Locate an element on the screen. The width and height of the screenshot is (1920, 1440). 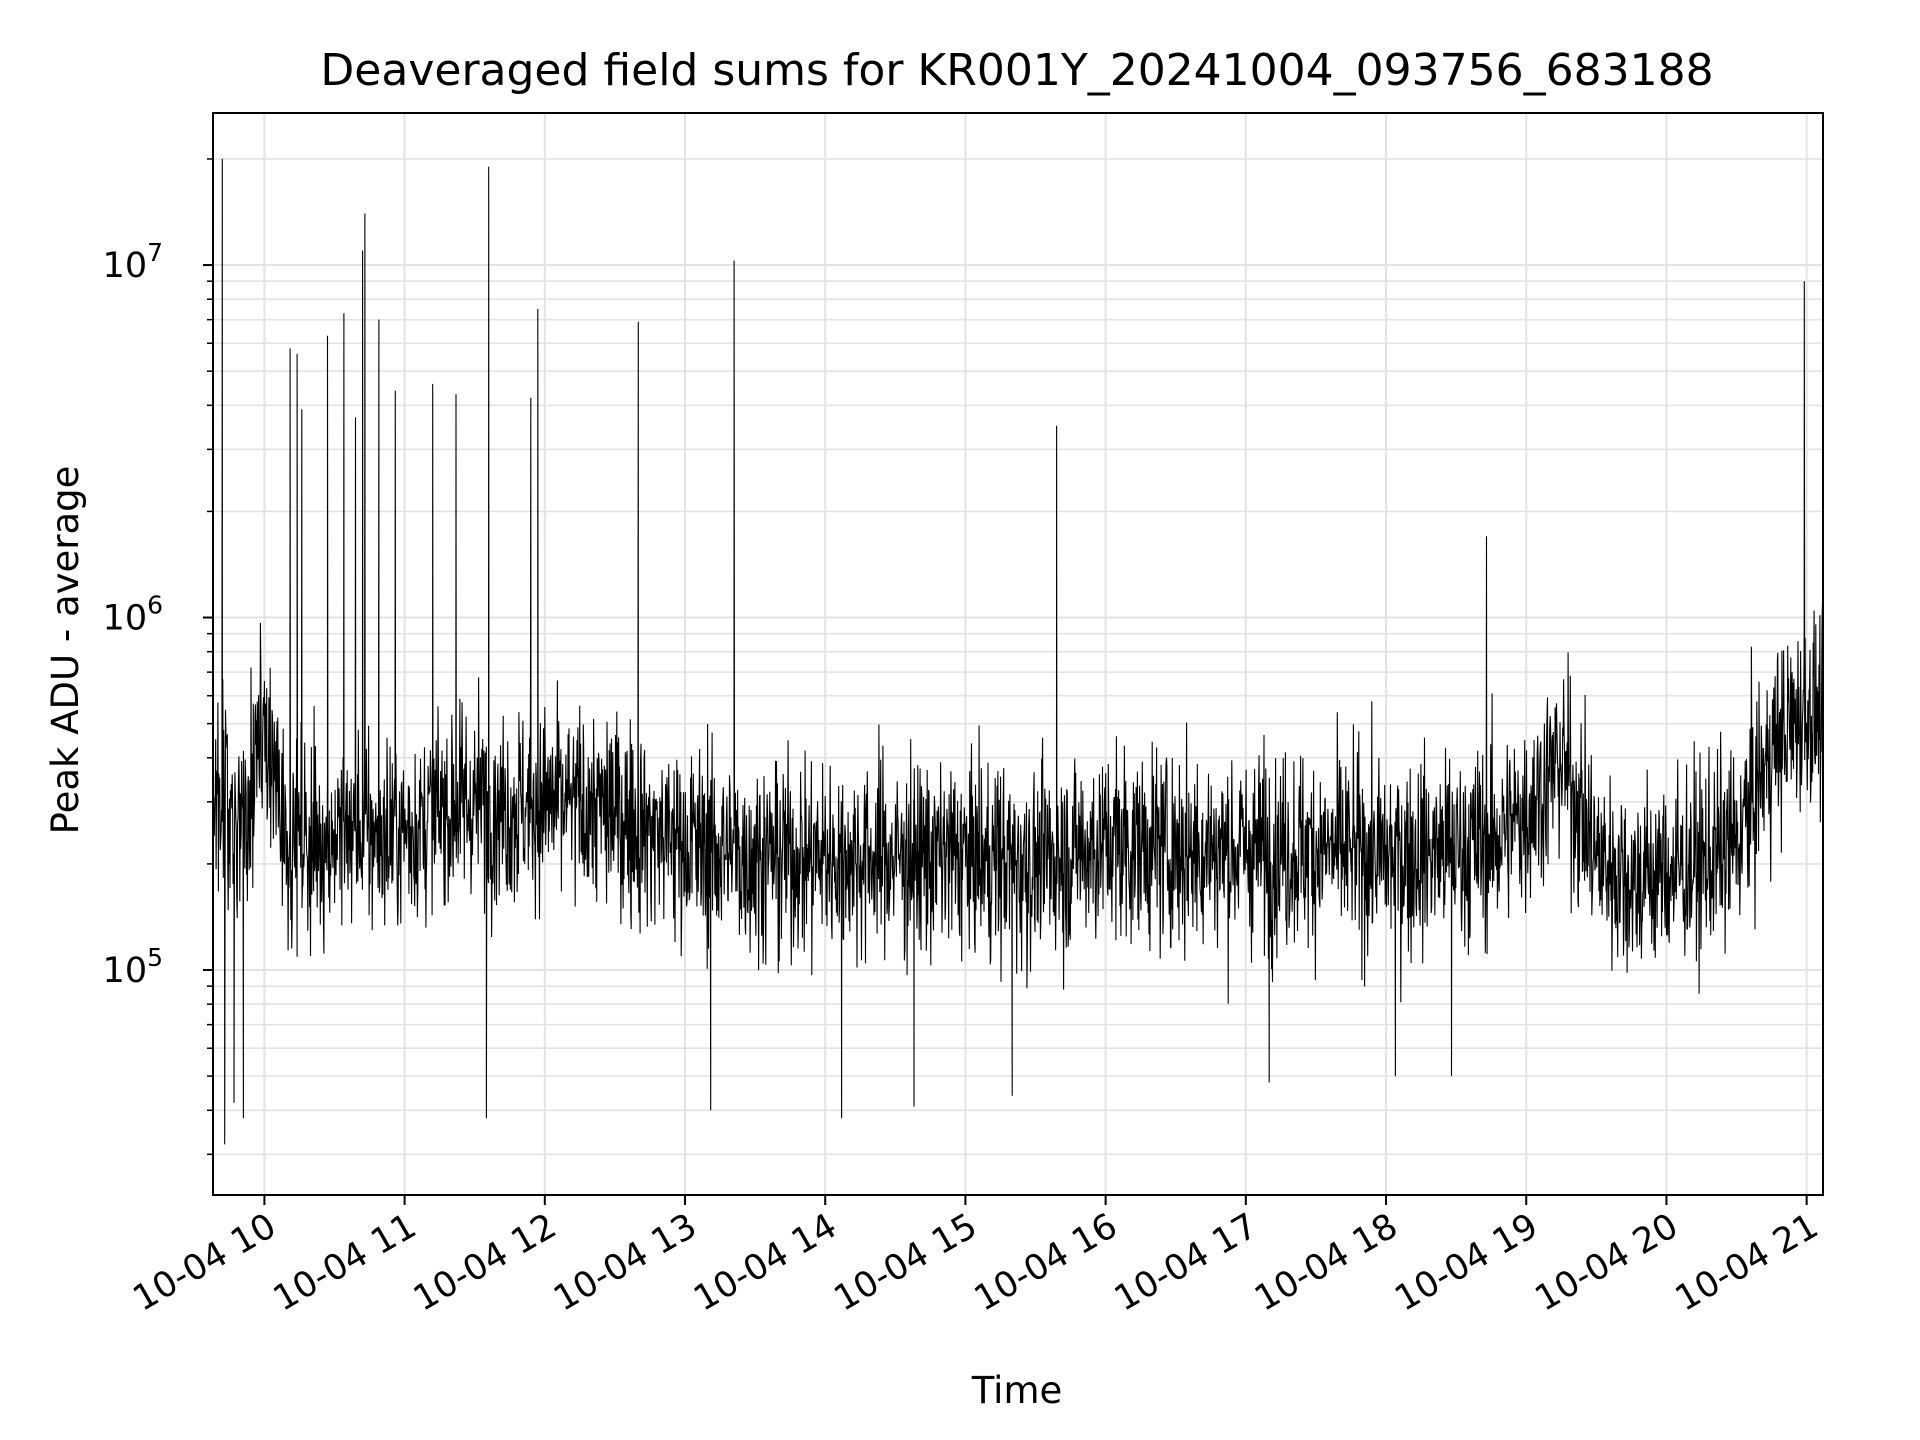
x-axis-label: Time is located at coordinates (1017, 1390).